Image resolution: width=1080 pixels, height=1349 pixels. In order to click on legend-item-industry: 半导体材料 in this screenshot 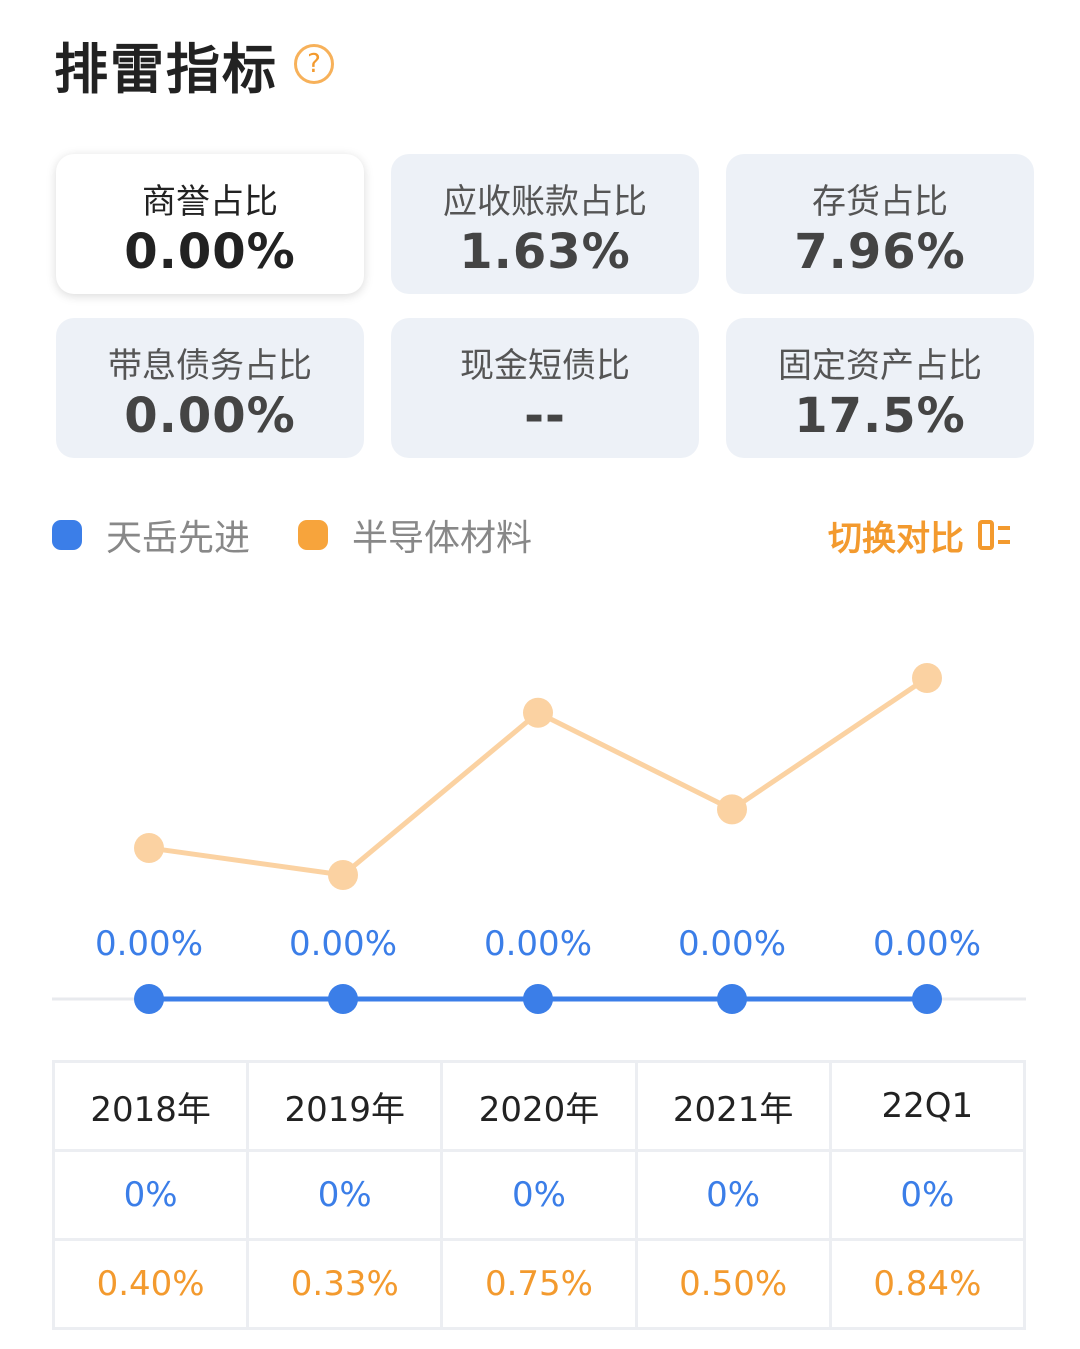, I will do `click(415, 535)`.